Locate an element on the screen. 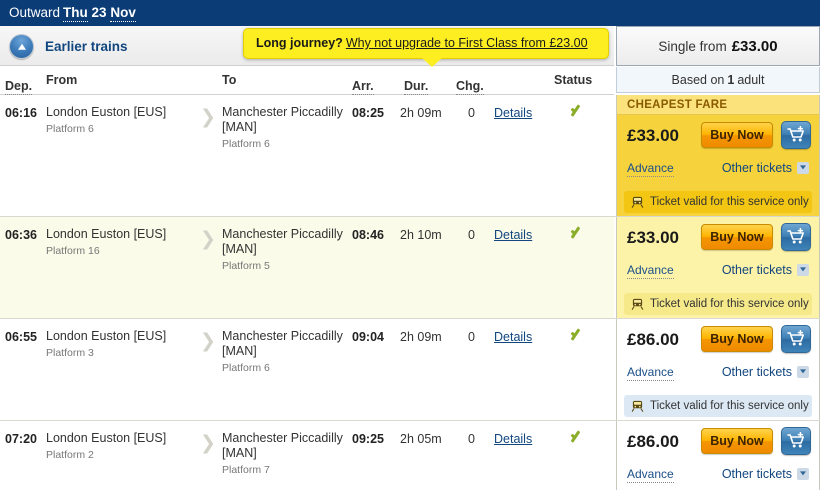 Image resolution: width=820 pixels, height=490 pixels. column-header-status: Status is located at coordinates (573, 80).